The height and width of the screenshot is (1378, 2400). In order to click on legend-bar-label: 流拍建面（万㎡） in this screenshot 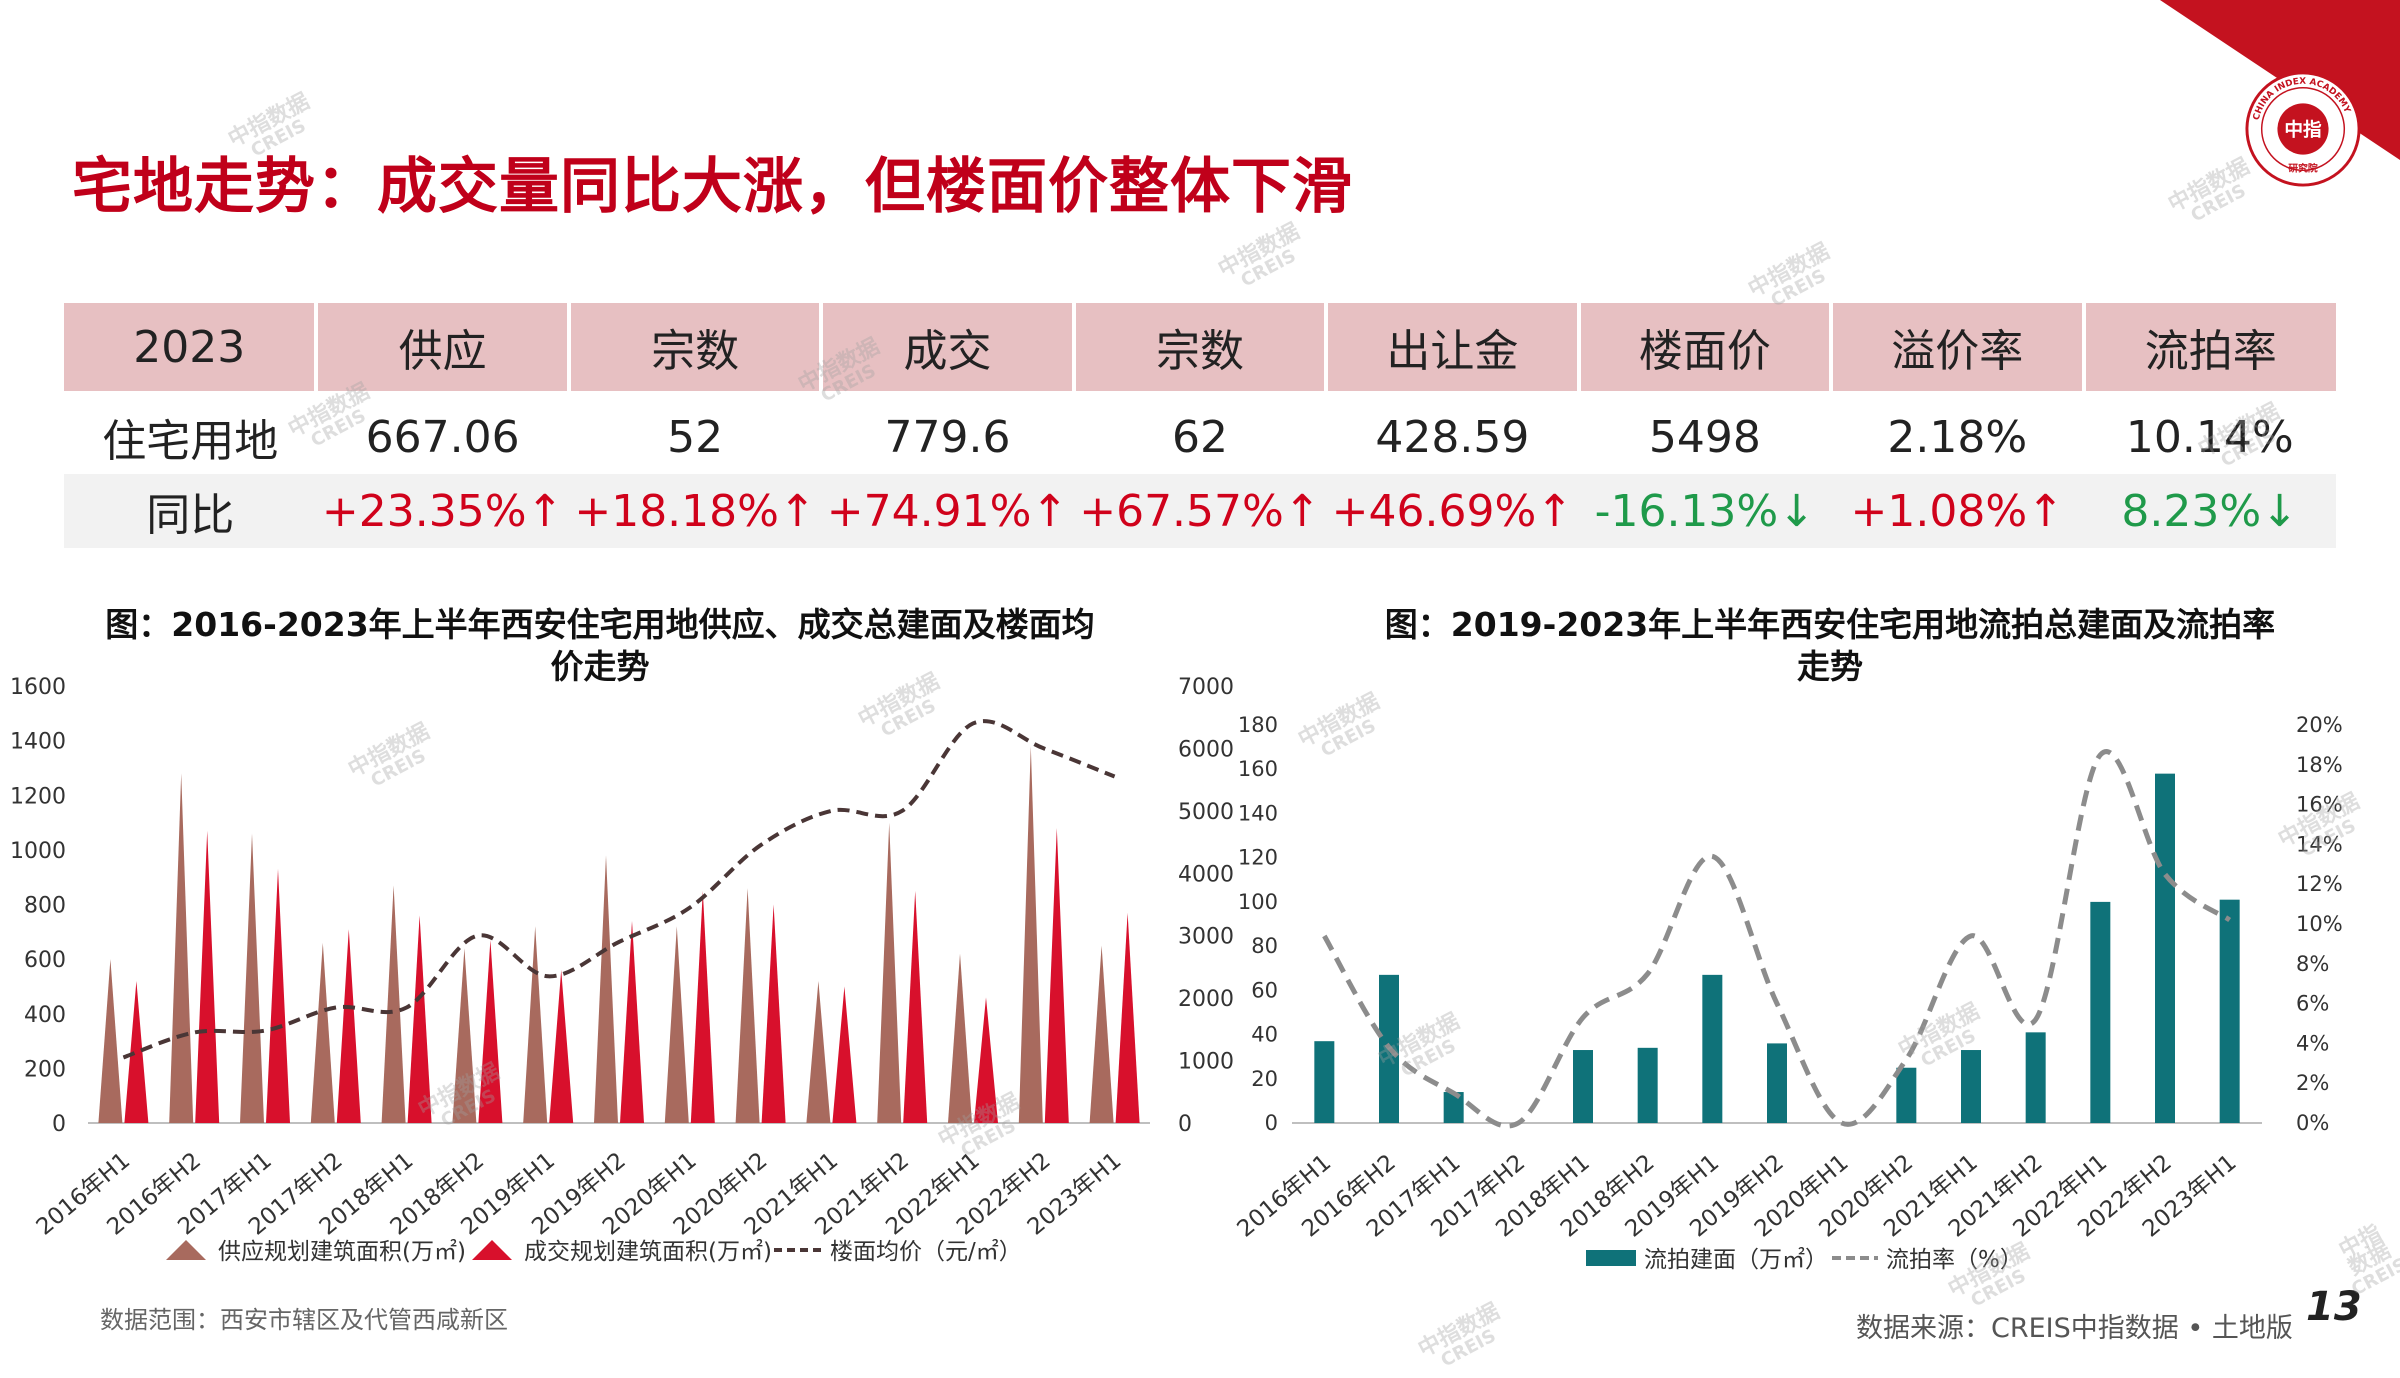, I will do `click(1736, 1260)`.